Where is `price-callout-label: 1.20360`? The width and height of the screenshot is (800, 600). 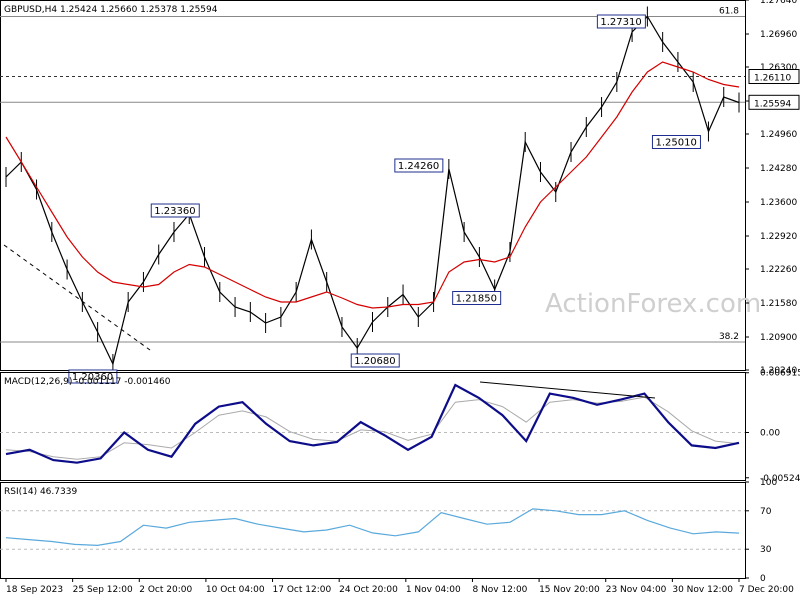 price-callout-label: 1.20360 is located at coordinates (92, 377).